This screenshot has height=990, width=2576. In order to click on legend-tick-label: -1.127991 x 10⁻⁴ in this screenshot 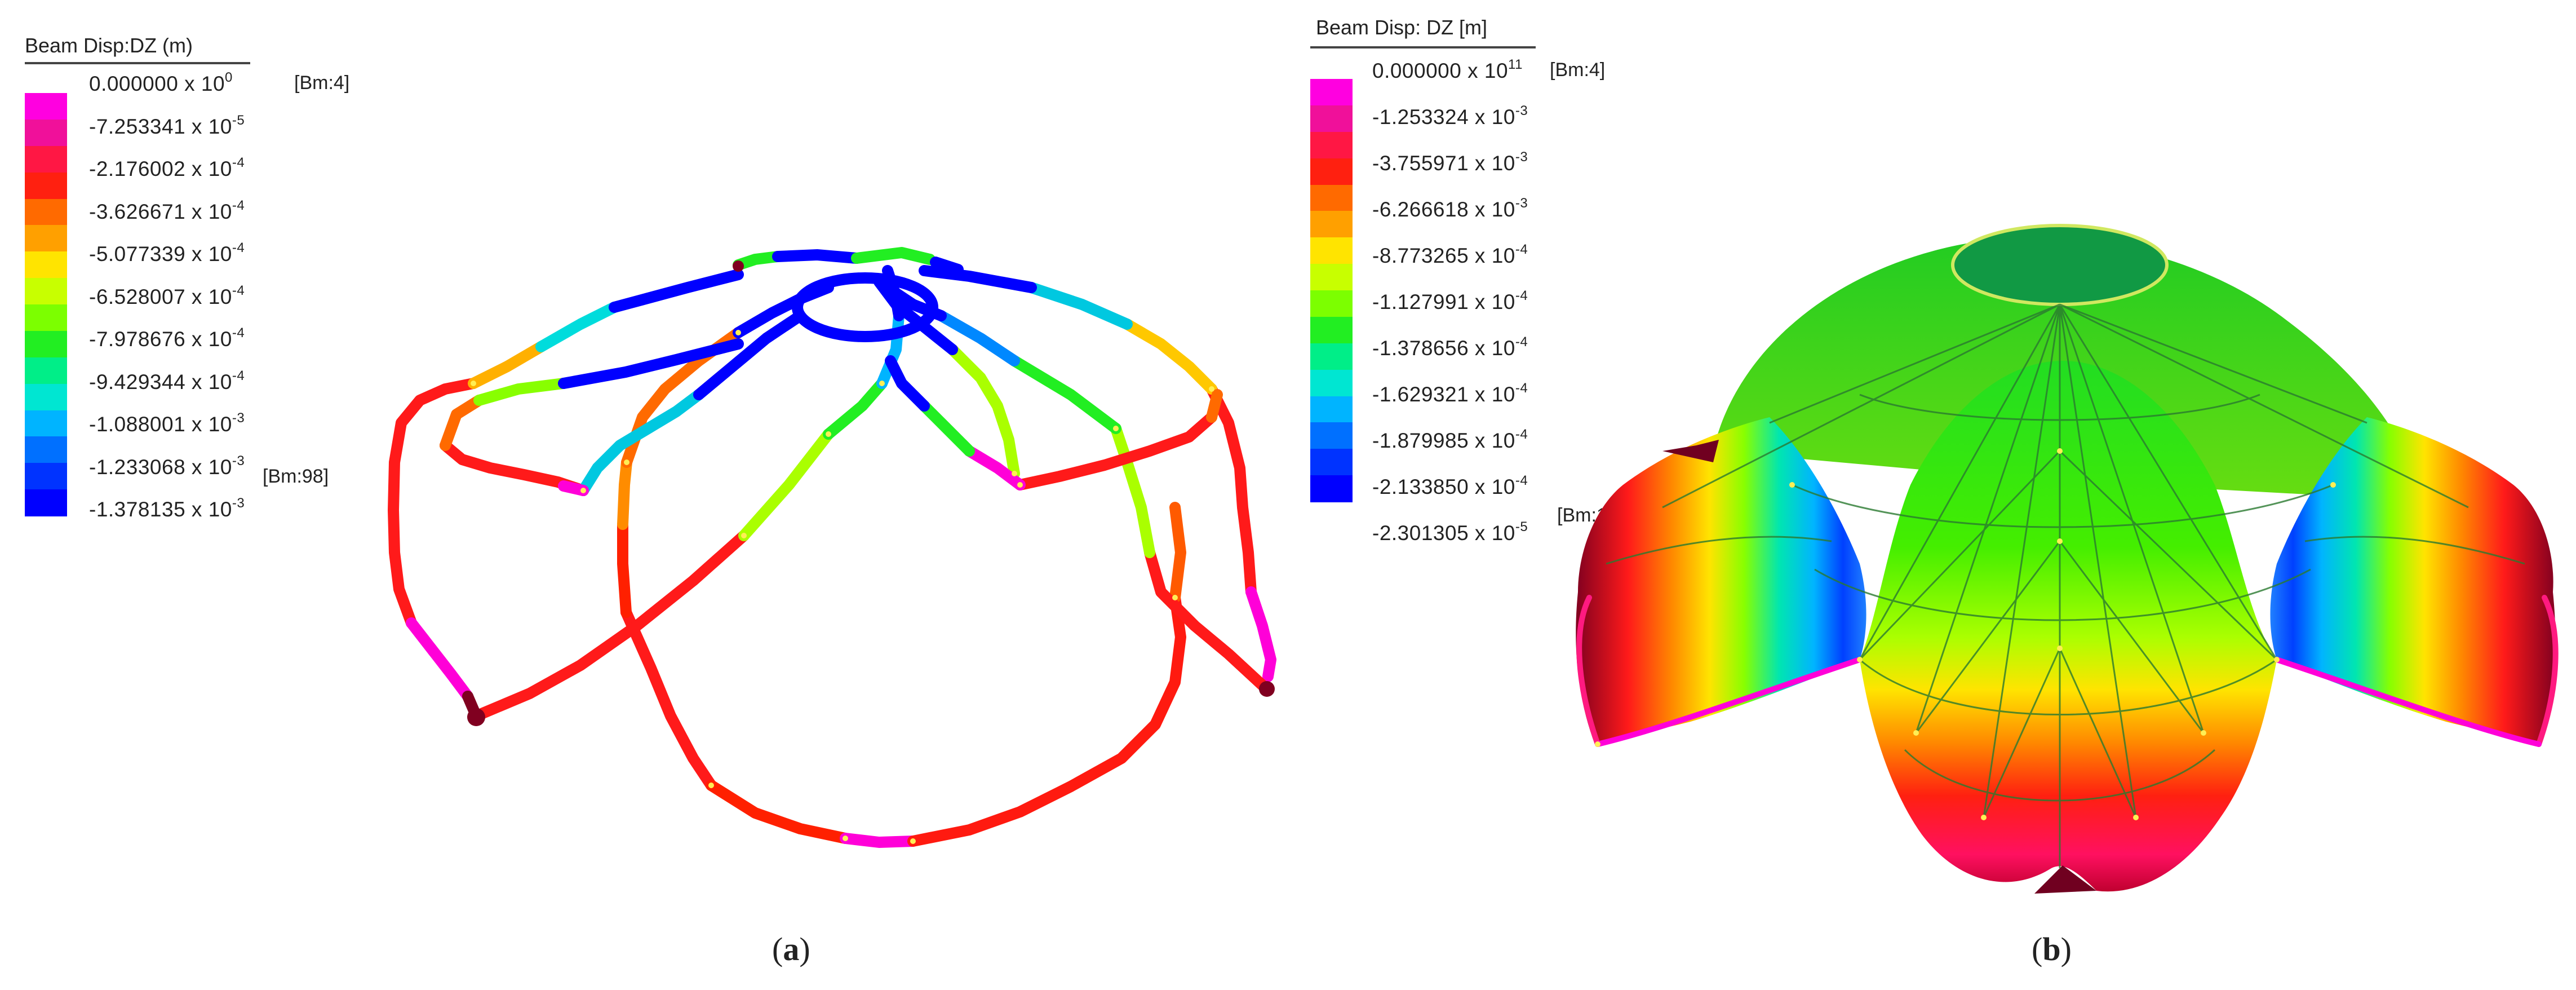, I will do `click(1450, 301)`.